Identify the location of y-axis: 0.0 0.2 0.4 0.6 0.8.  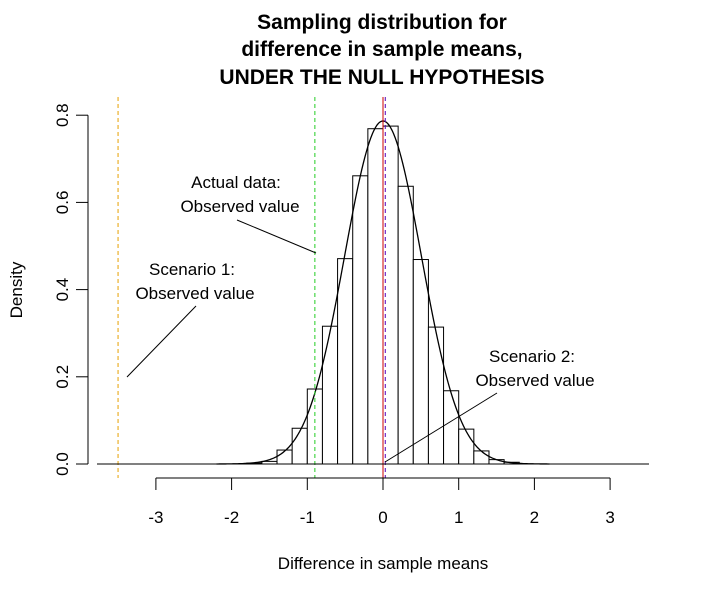
(71, 289).